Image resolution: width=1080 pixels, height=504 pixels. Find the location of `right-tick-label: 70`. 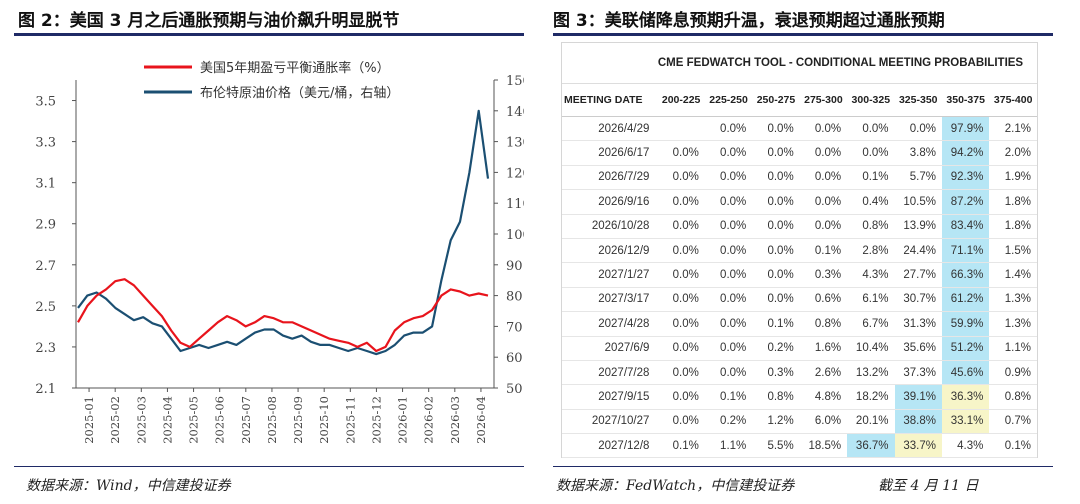

right-tick-label: 70 is located at coordinates (514, 327).